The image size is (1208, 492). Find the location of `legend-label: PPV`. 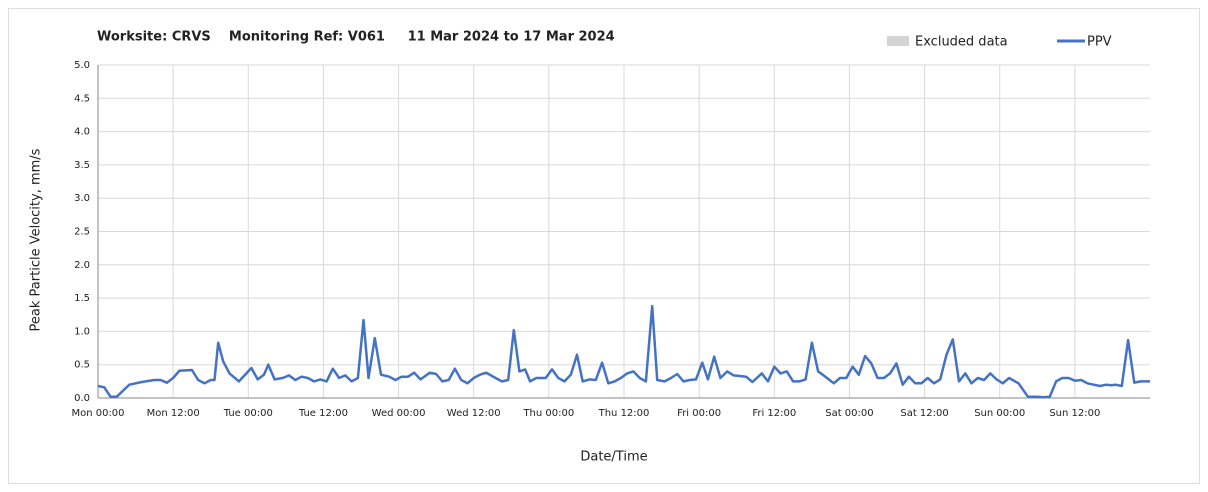

legend-label: PPV is located at coordinates (1099, 42).